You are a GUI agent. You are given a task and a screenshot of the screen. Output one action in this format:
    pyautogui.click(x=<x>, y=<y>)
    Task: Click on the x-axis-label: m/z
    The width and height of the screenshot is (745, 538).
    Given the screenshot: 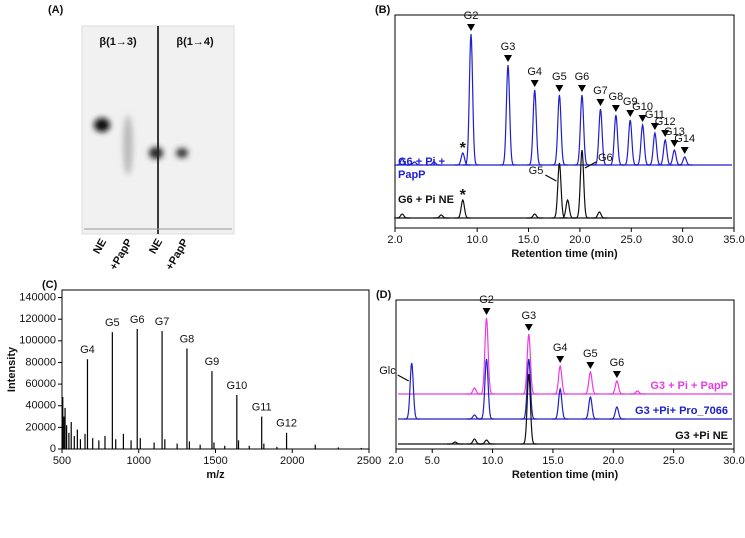 What is the action you would take?
    pyautogui.click(x=215, y=475)
    